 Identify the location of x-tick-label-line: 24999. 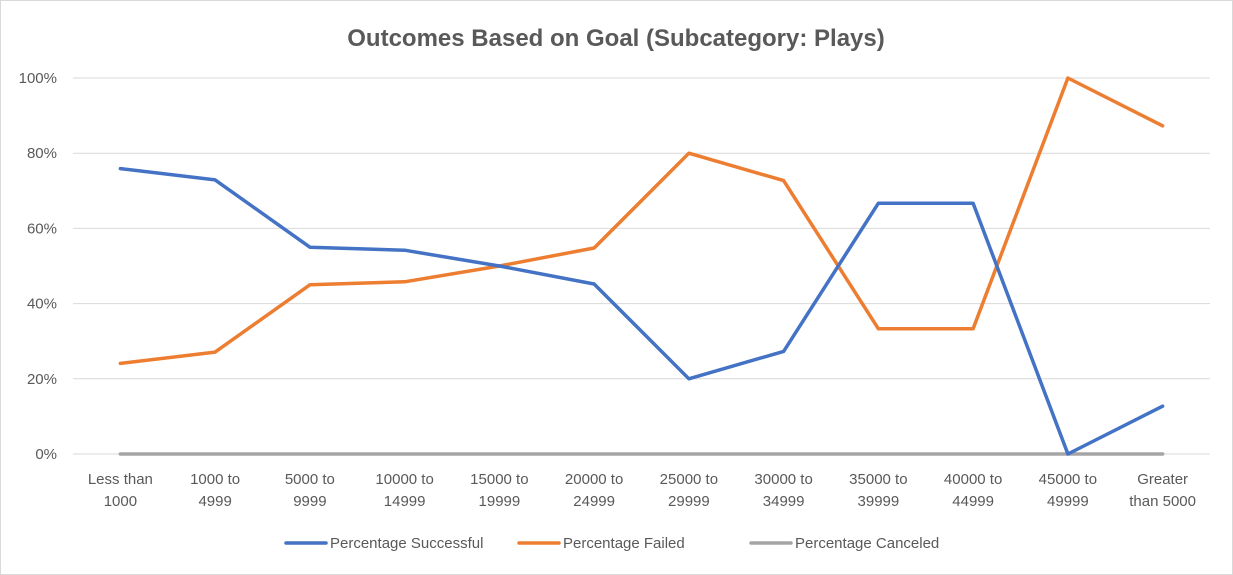
(594, 501).